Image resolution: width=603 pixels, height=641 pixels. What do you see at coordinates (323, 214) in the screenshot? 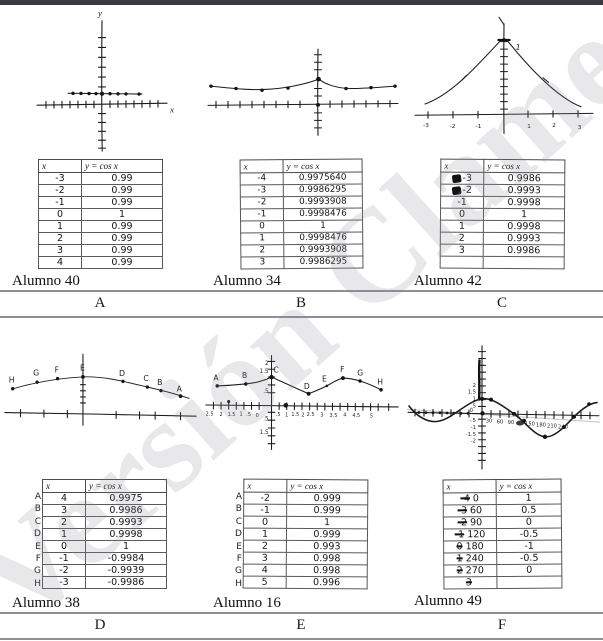
I see `y-cell: 0.9998476` at bounding box center [323, 214].